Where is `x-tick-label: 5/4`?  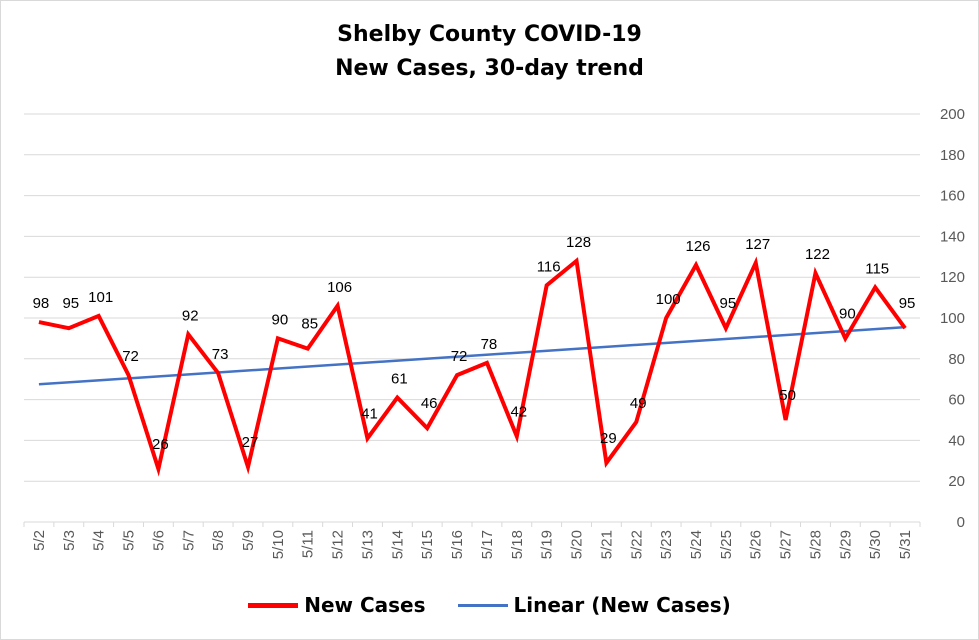
x-tick-label: 5/4 is located at coordinates (99, 540).